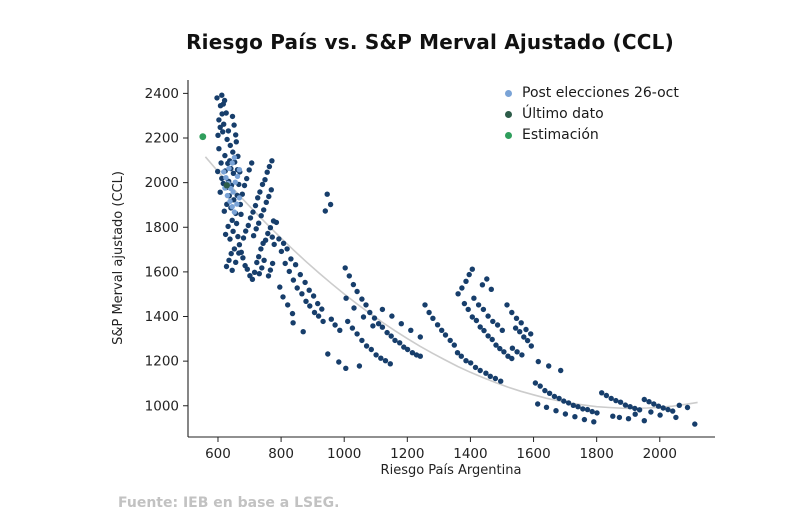  What do you see at coordinates (162, 139) in the screenshot?
I see `svg-text: 2200` at bounding box center [162, 139].